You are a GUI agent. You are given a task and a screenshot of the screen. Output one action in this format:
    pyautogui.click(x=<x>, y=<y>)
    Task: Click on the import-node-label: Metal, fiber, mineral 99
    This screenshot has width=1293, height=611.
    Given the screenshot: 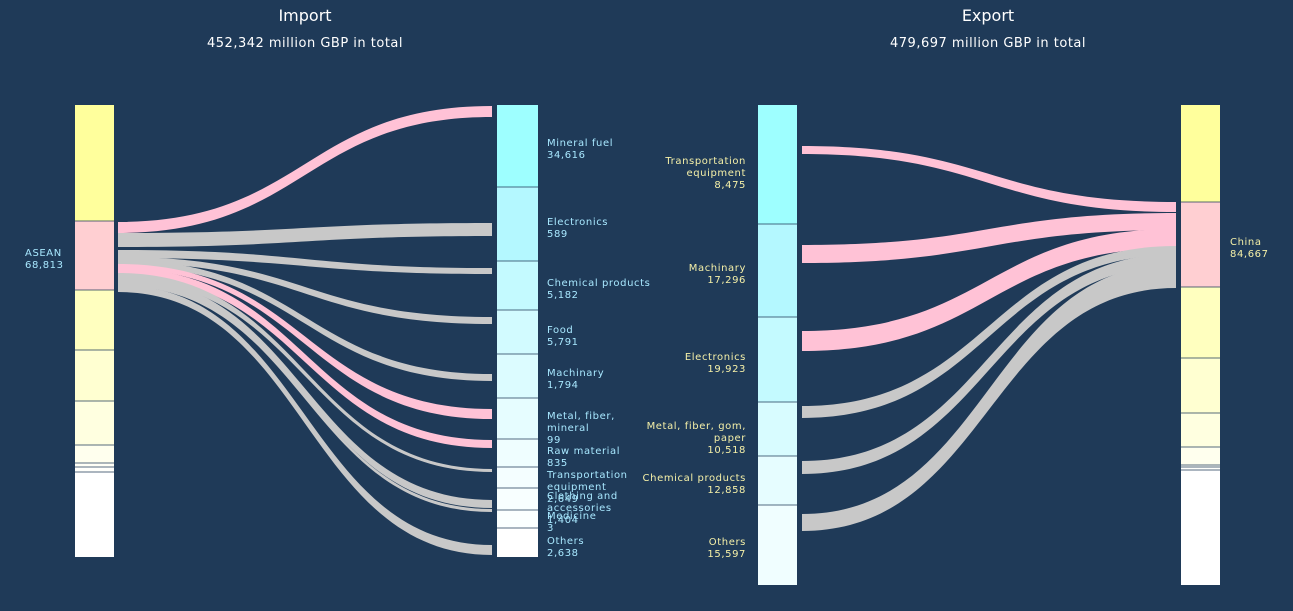 What is the action you would take?
    pyautogui.click(x=581, y=428)
    